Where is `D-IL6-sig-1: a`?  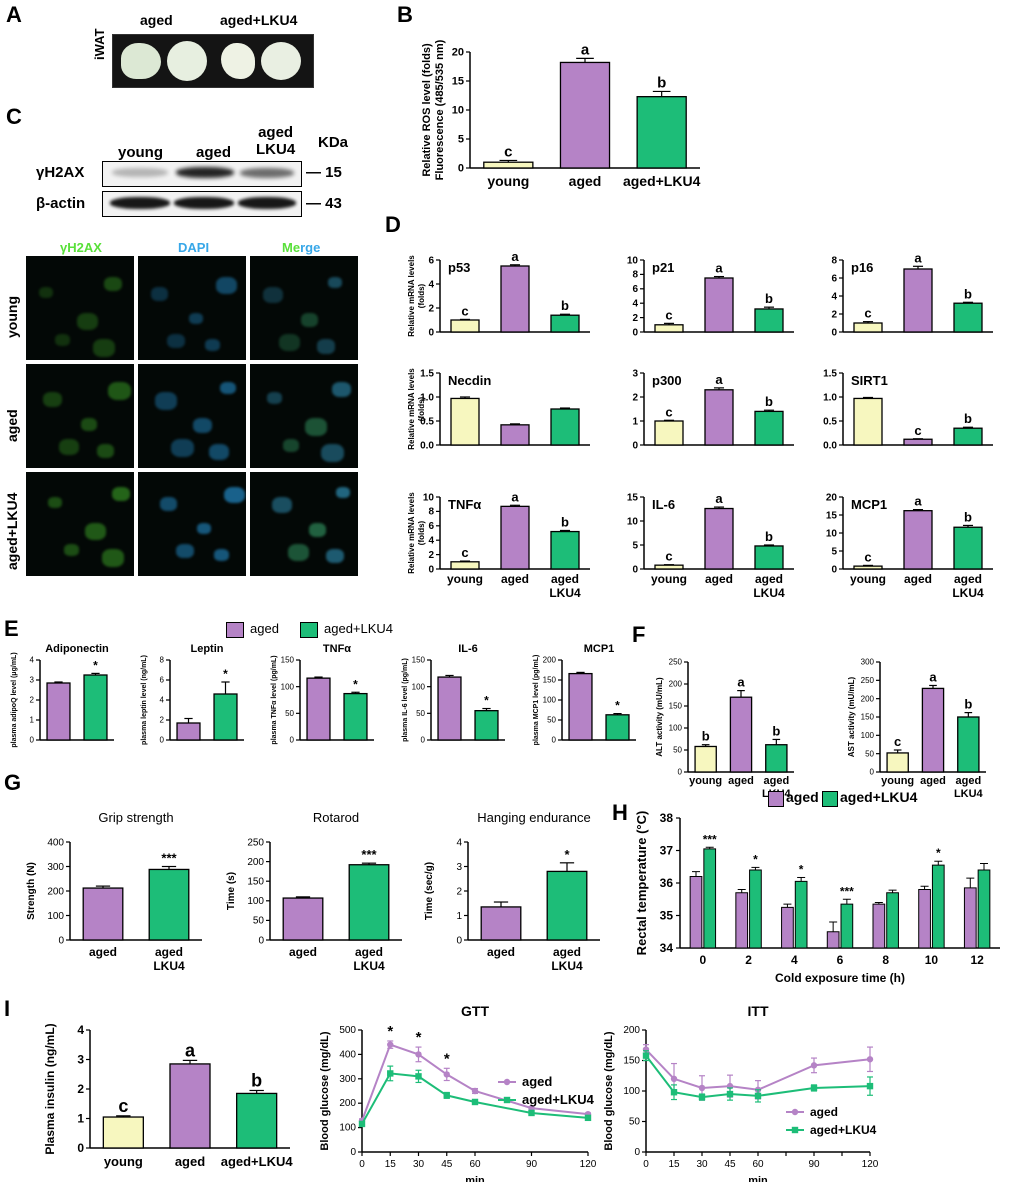 D-IL6-sig-1: a is located at coordinates (719, 498).